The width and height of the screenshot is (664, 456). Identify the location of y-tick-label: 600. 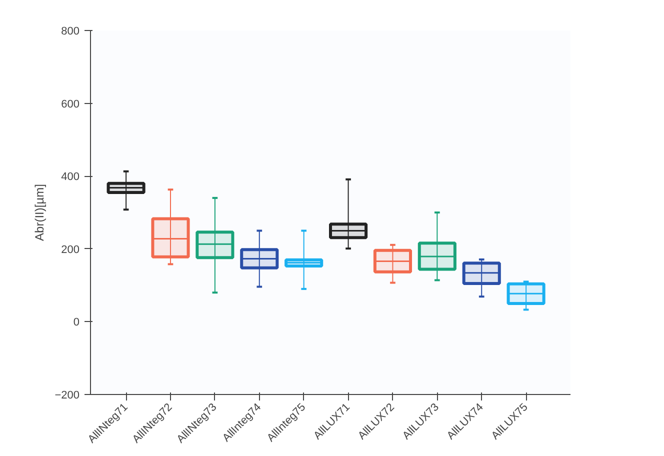
(70, 104).